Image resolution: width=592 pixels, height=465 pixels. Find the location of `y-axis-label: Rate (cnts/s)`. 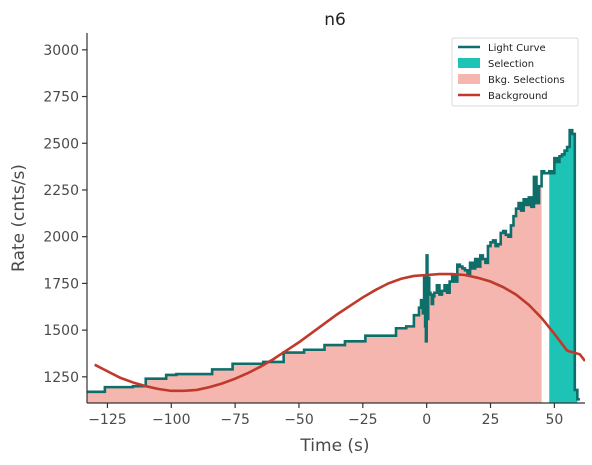

y-axis-label: Rate (cnts/s) is located at coordinates (19, 218).